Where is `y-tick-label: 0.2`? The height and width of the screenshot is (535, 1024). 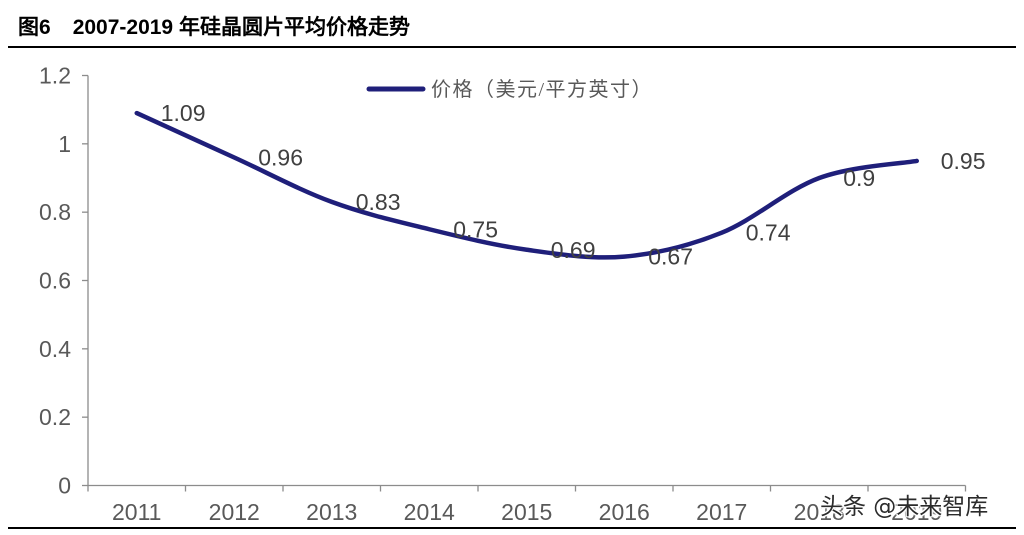 y-tick-label: 0.2 is located at coordinates (55, 417).